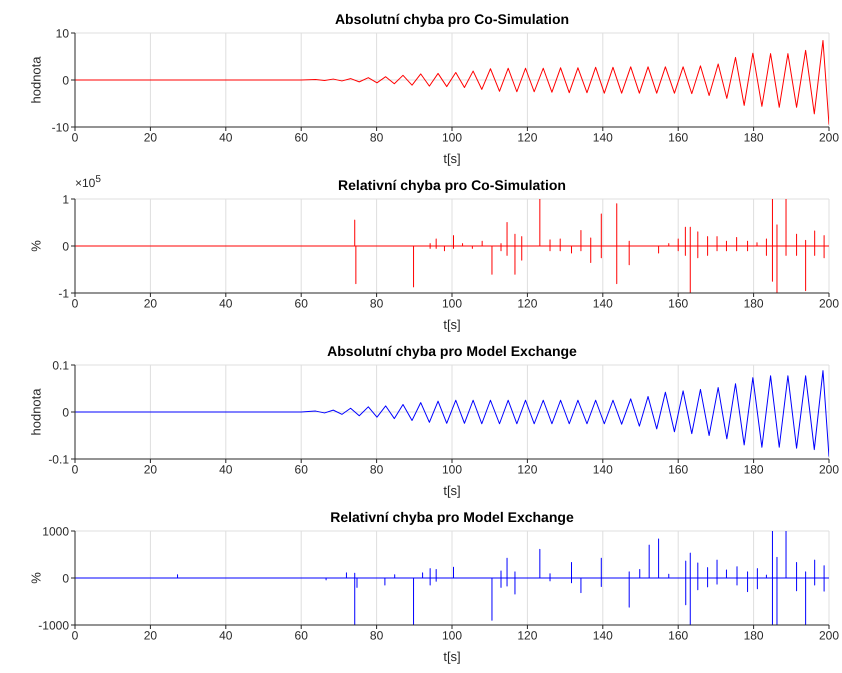  What do you see at coordinates (452, 185) in the screenshot?
I see `chart-title: Relativní chyba pro Co-Simulation` at bounding box center [452, 185].